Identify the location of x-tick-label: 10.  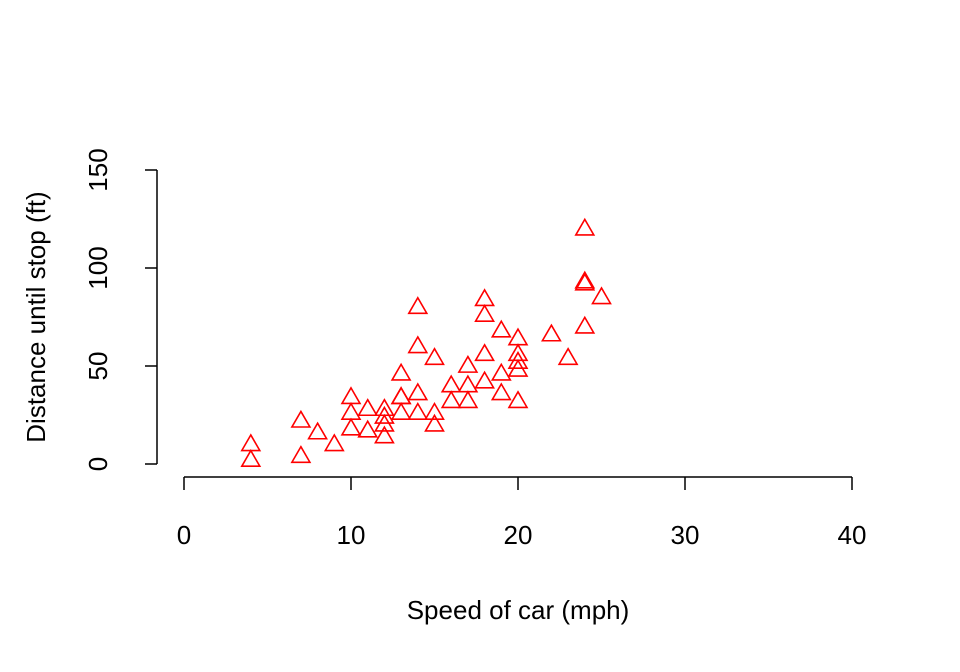
(351, 535).